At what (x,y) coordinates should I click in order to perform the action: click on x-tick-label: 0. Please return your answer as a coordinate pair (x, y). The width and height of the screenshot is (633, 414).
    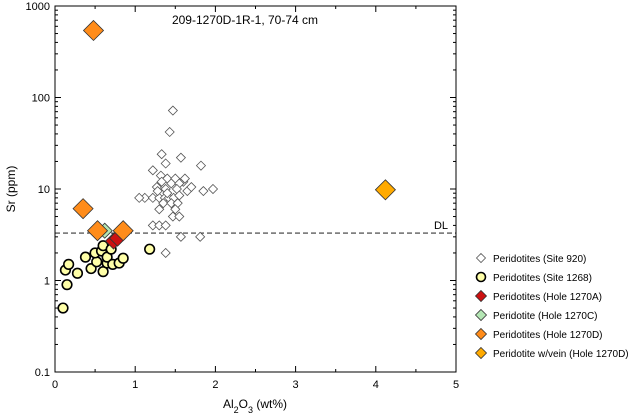
    Looking at the image, I should click on (55, 385).